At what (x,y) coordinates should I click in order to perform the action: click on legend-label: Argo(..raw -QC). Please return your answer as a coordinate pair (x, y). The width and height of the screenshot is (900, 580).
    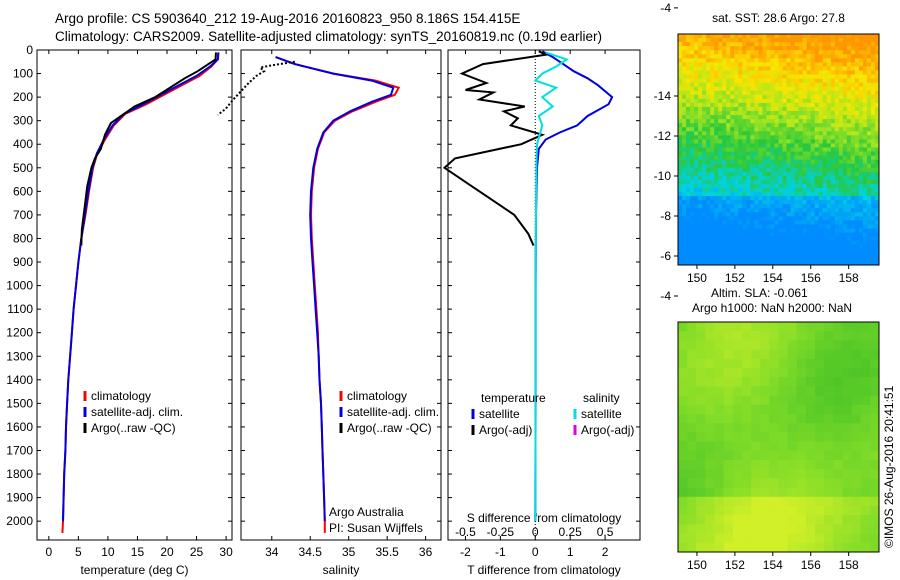
    Looking at the image, I should click on (389, 428).